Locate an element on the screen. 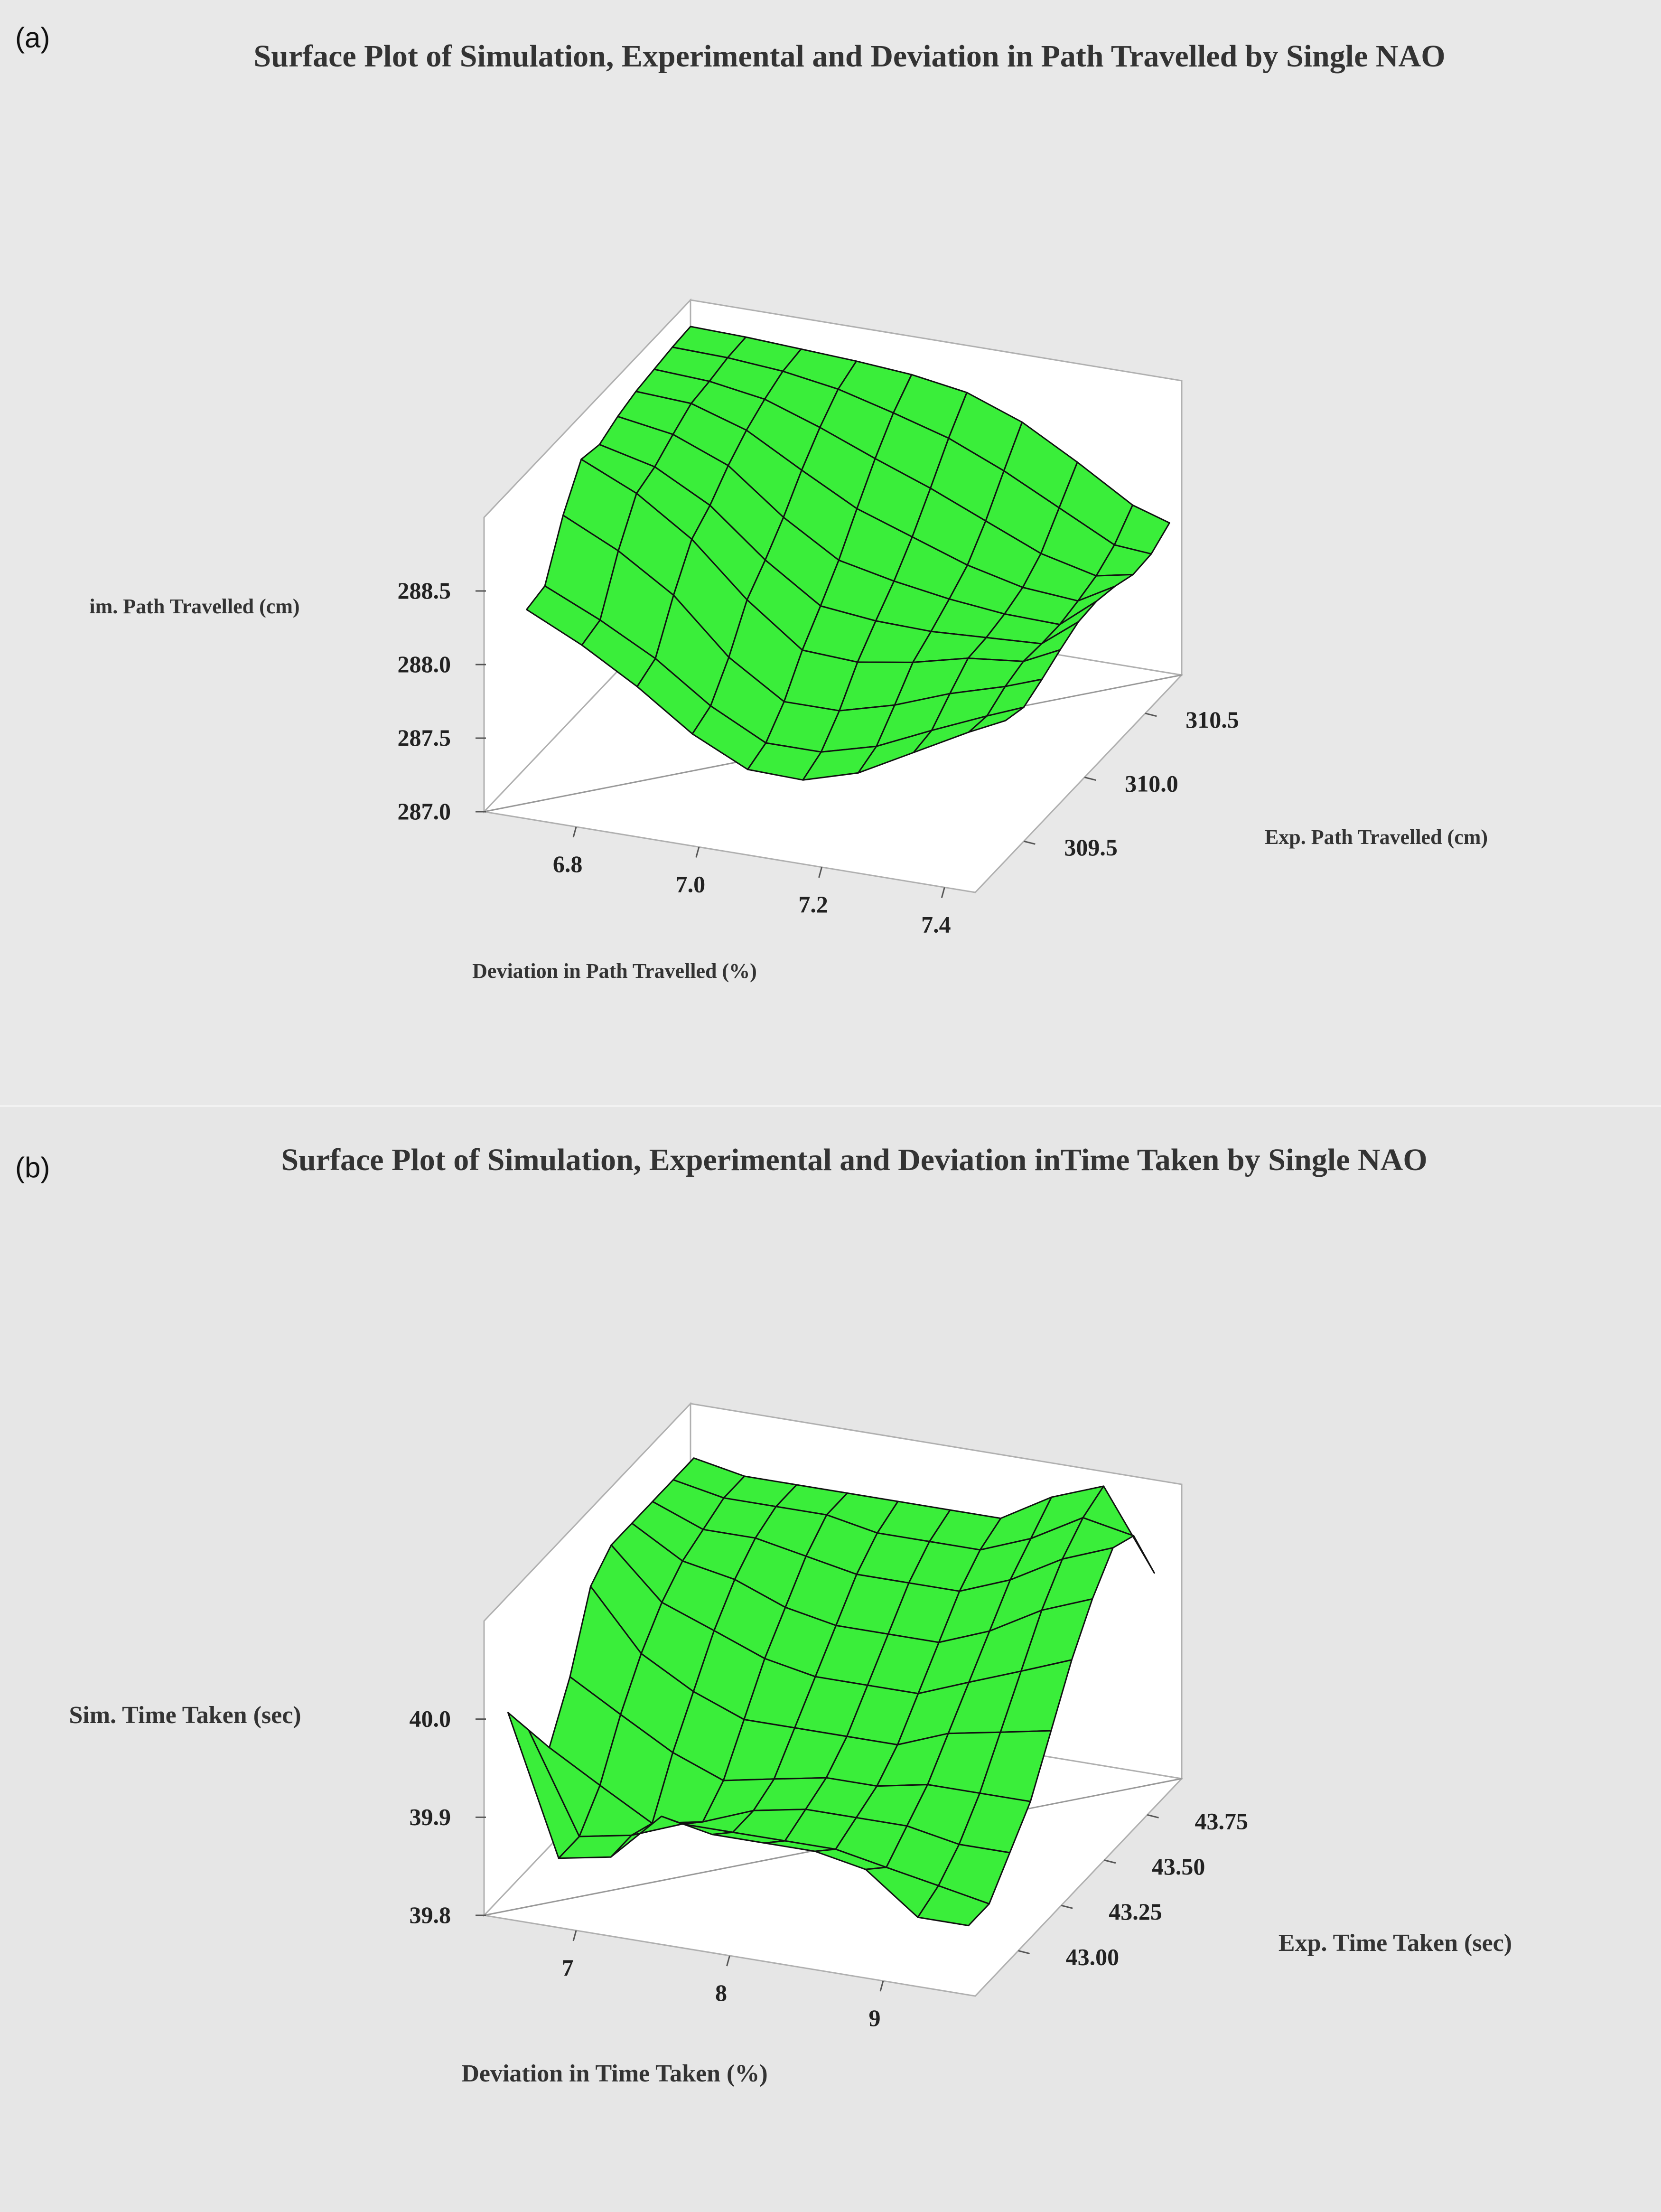 Image resolution: width=1661 pixels, height=2212 pixels. y-axis-label: Exp. Time Taken (sec) is located at coordinates (1395, 1943).